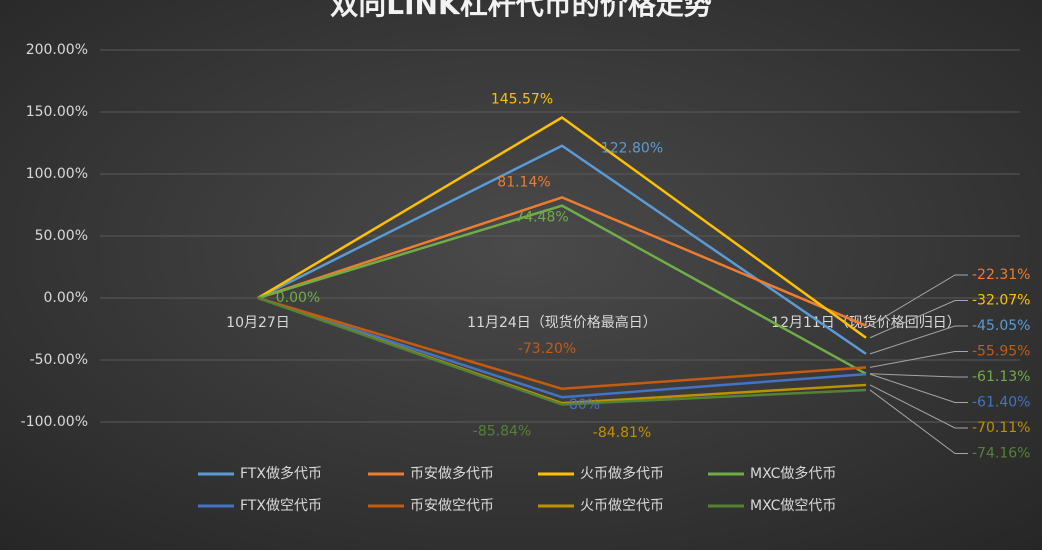 The height and width of the screenshot is (550, 1042). I want to click on data-label: -73.20%, so click(547, 349).